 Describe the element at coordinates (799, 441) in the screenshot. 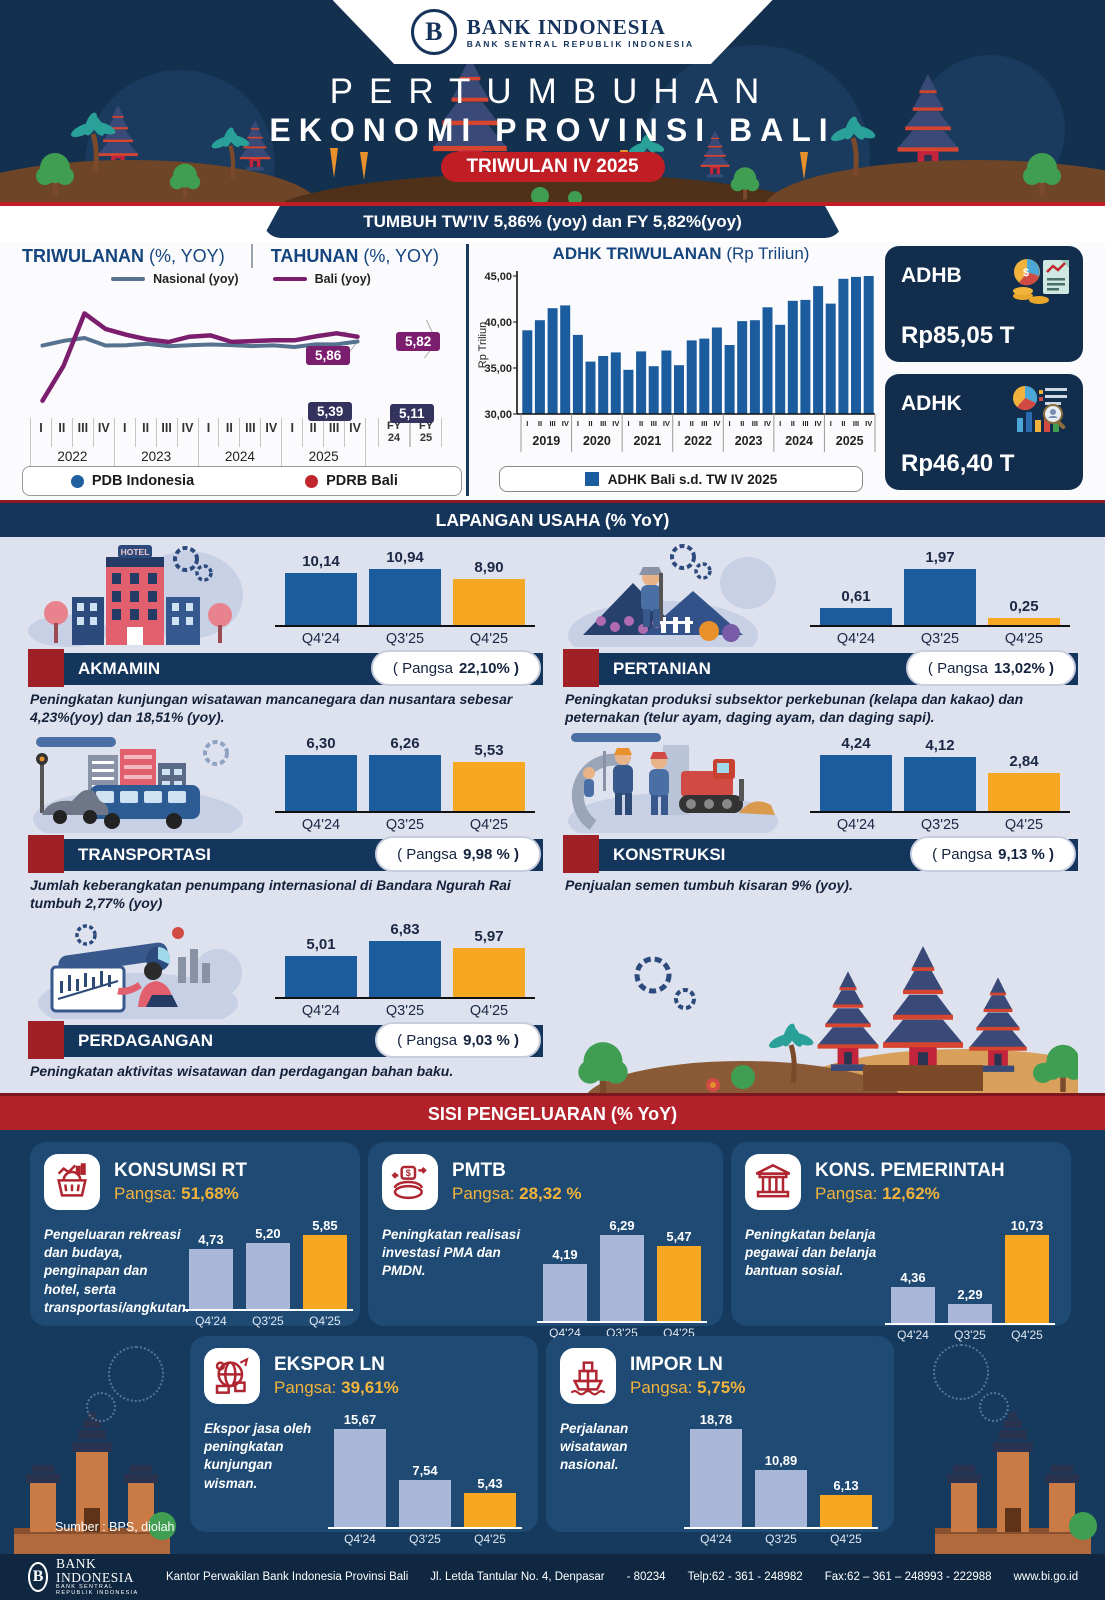

I see `svg-text: 2024` at that location.